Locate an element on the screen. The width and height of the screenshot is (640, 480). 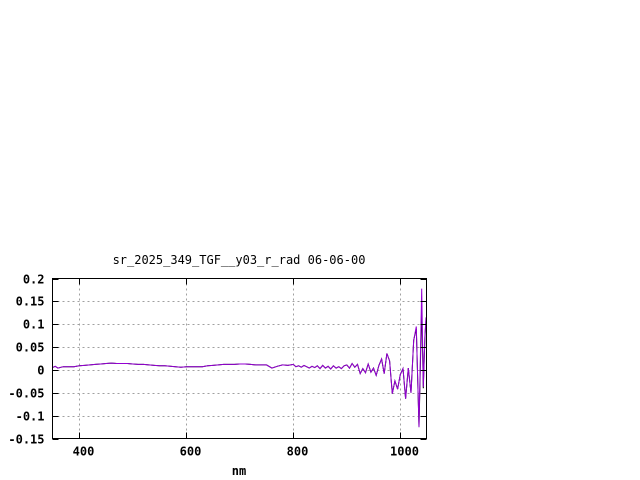
y-tick-label: -0.15 is located at coordinates (26, 440).